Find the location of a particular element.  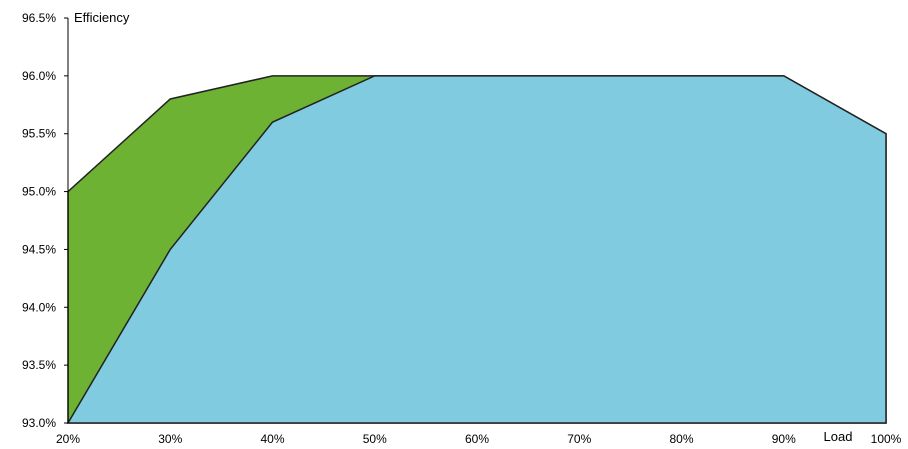

x-tick-label: 40% is located at coordinates (272, 439).